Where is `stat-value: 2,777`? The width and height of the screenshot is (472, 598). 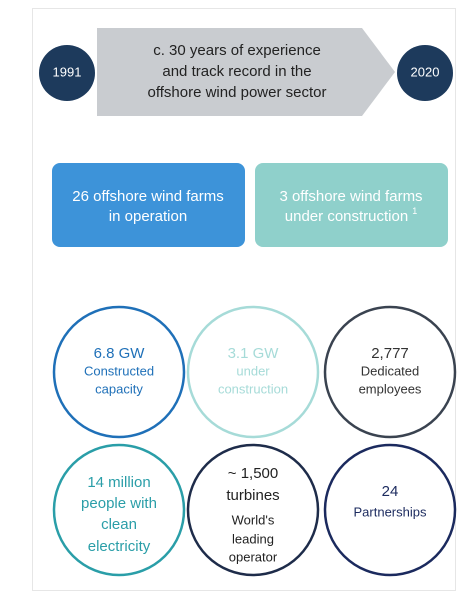
stat-value: 2,777 is located at coordinates (390, 353).